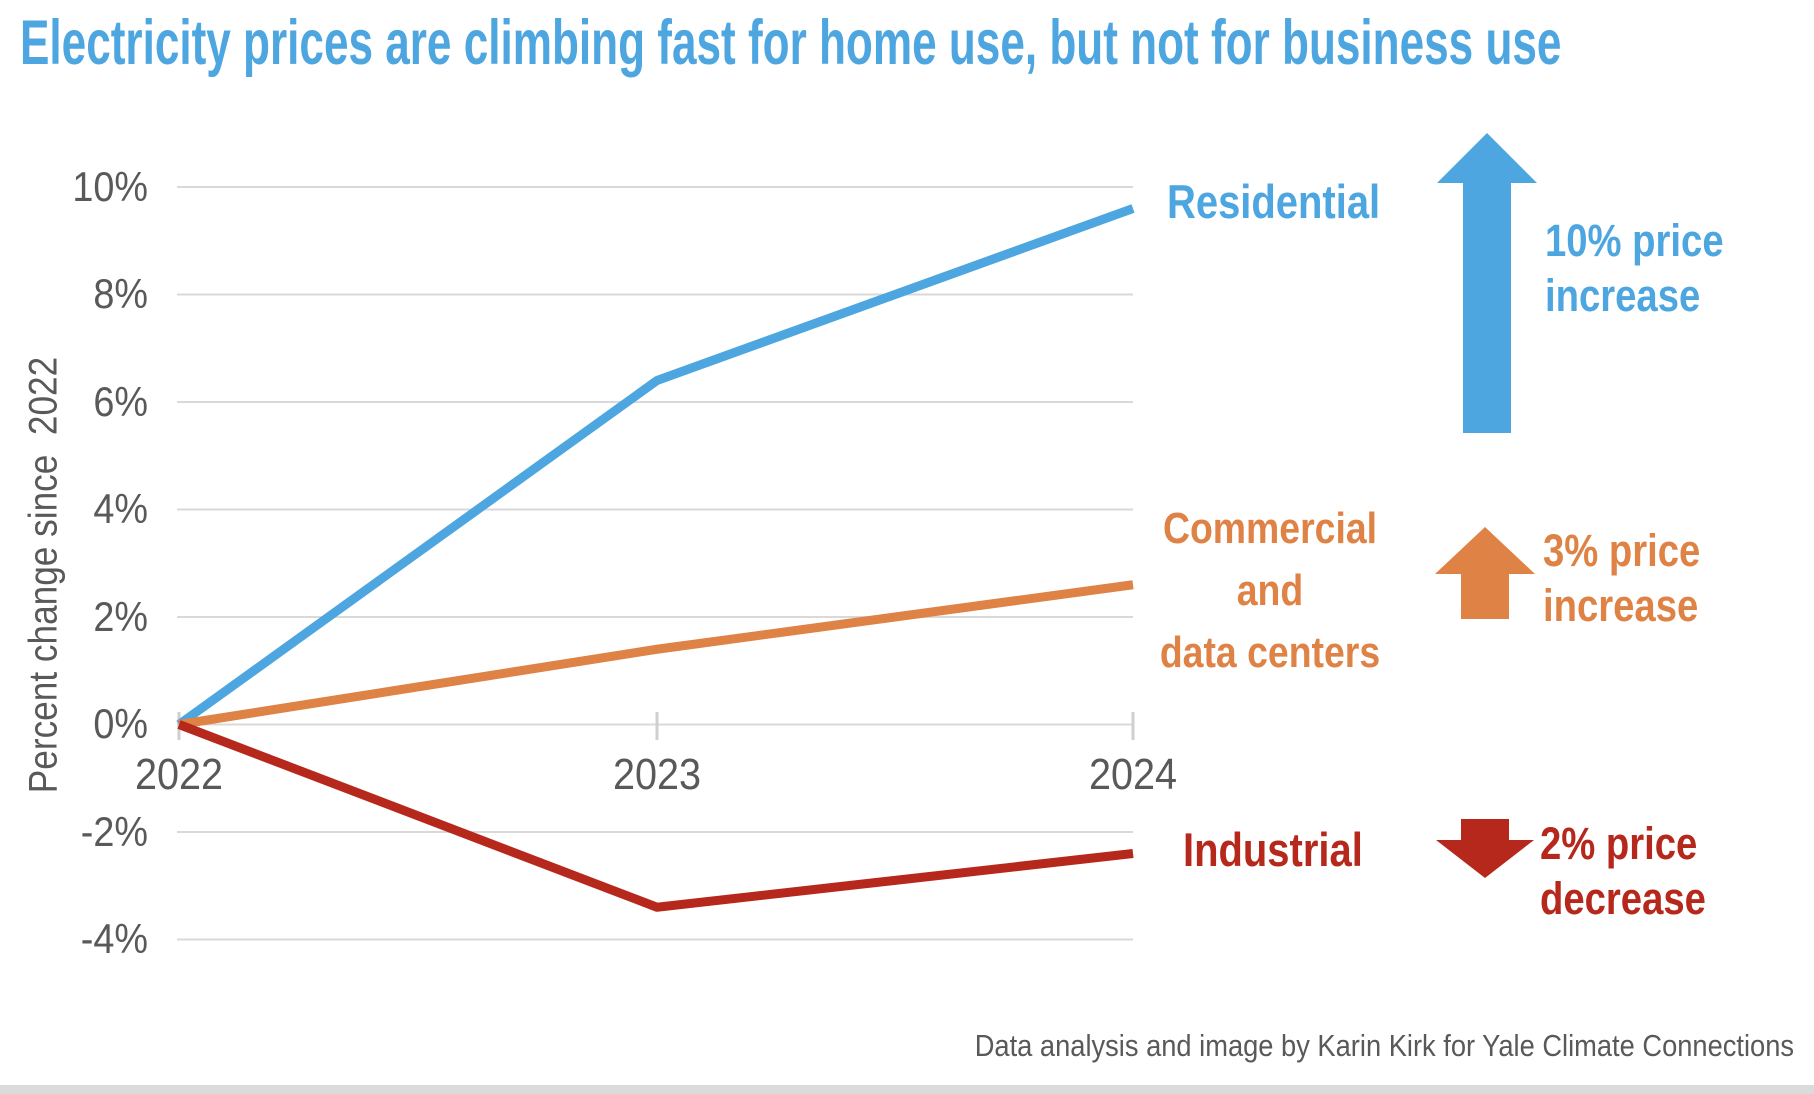 This screenshot has height=1094, width=1814. I want to click on series-line-commercial-and-data-centers, so click(656, 654).